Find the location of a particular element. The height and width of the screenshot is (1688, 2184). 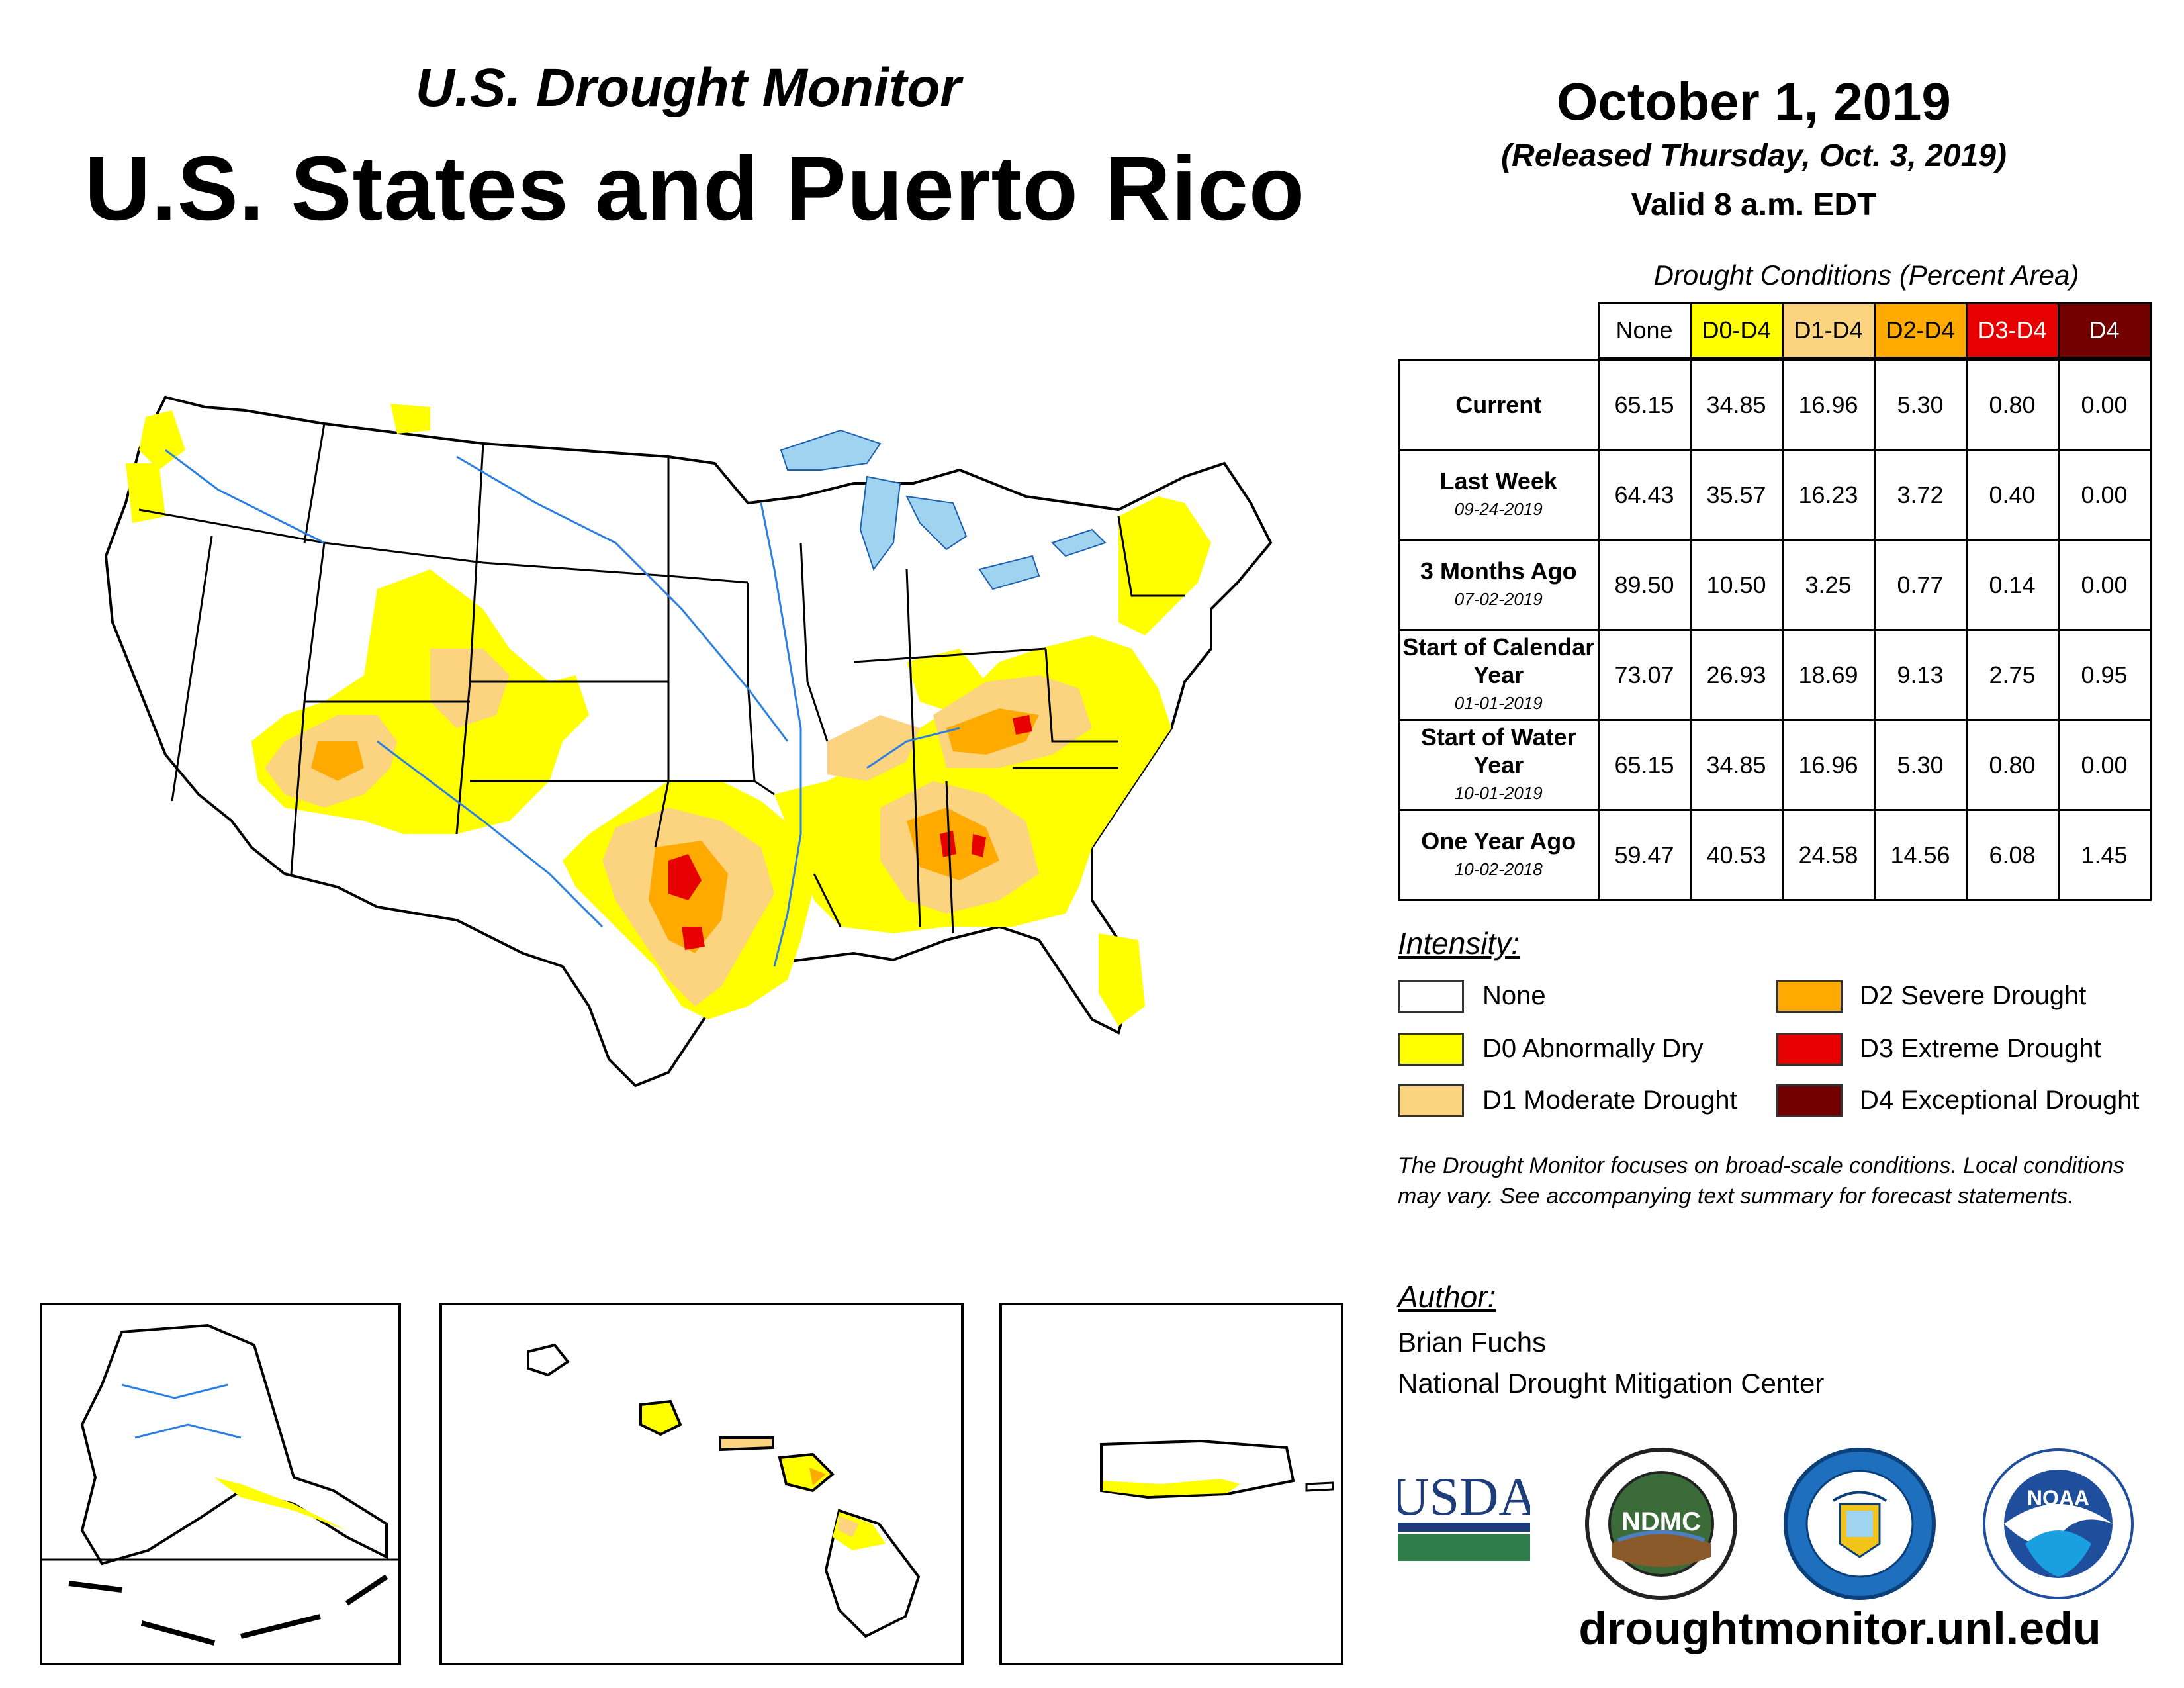

legend-swatch-d3 is located at coordinates (1809, 1049).